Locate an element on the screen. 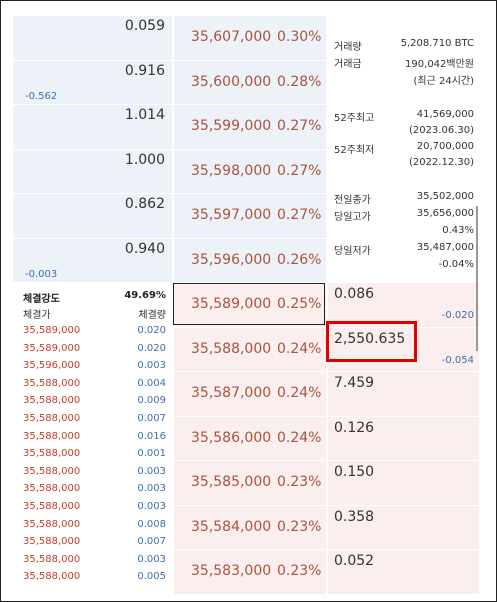  ask-rate: 0.26% is located at coordinates (299, 259).